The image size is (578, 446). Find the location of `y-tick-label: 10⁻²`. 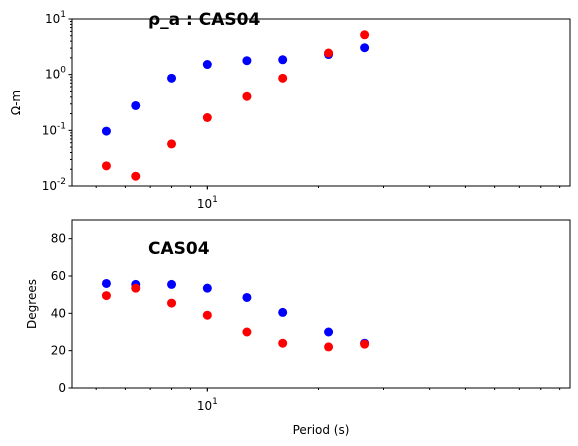

y-tick-label: 10⁻² is located at coordinates (54, 185).